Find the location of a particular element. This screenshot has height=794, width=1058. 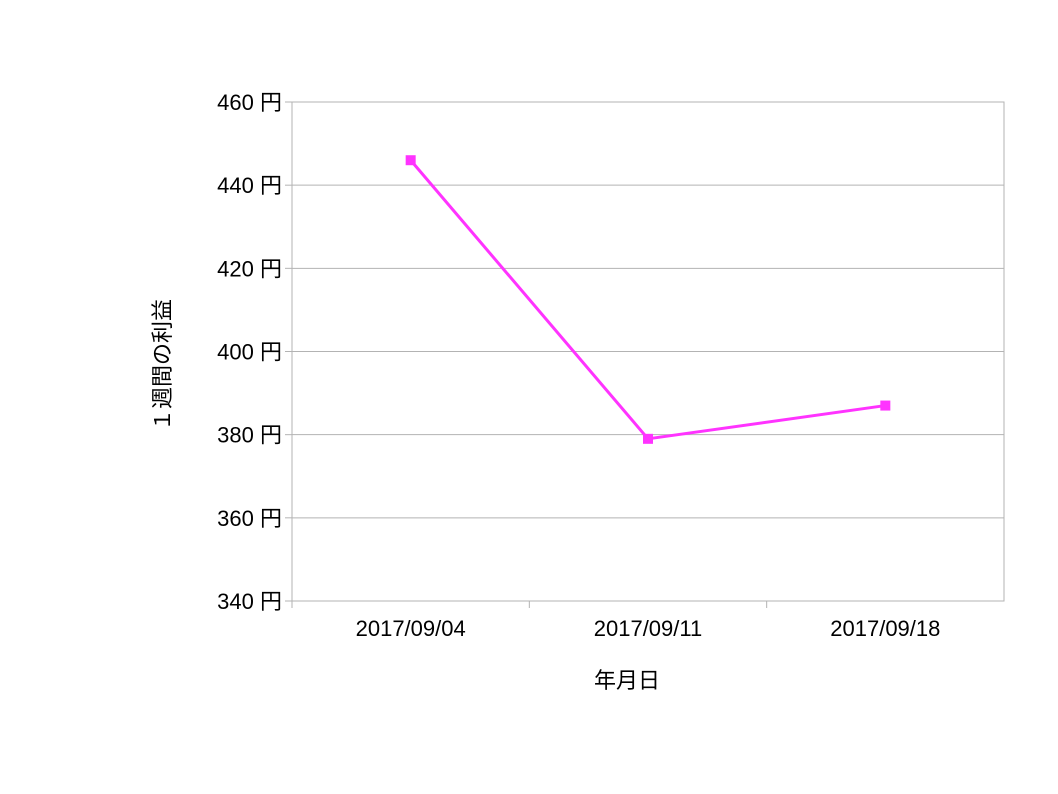

y-tick-label: 440 円 is located at coordinates (249, 185).